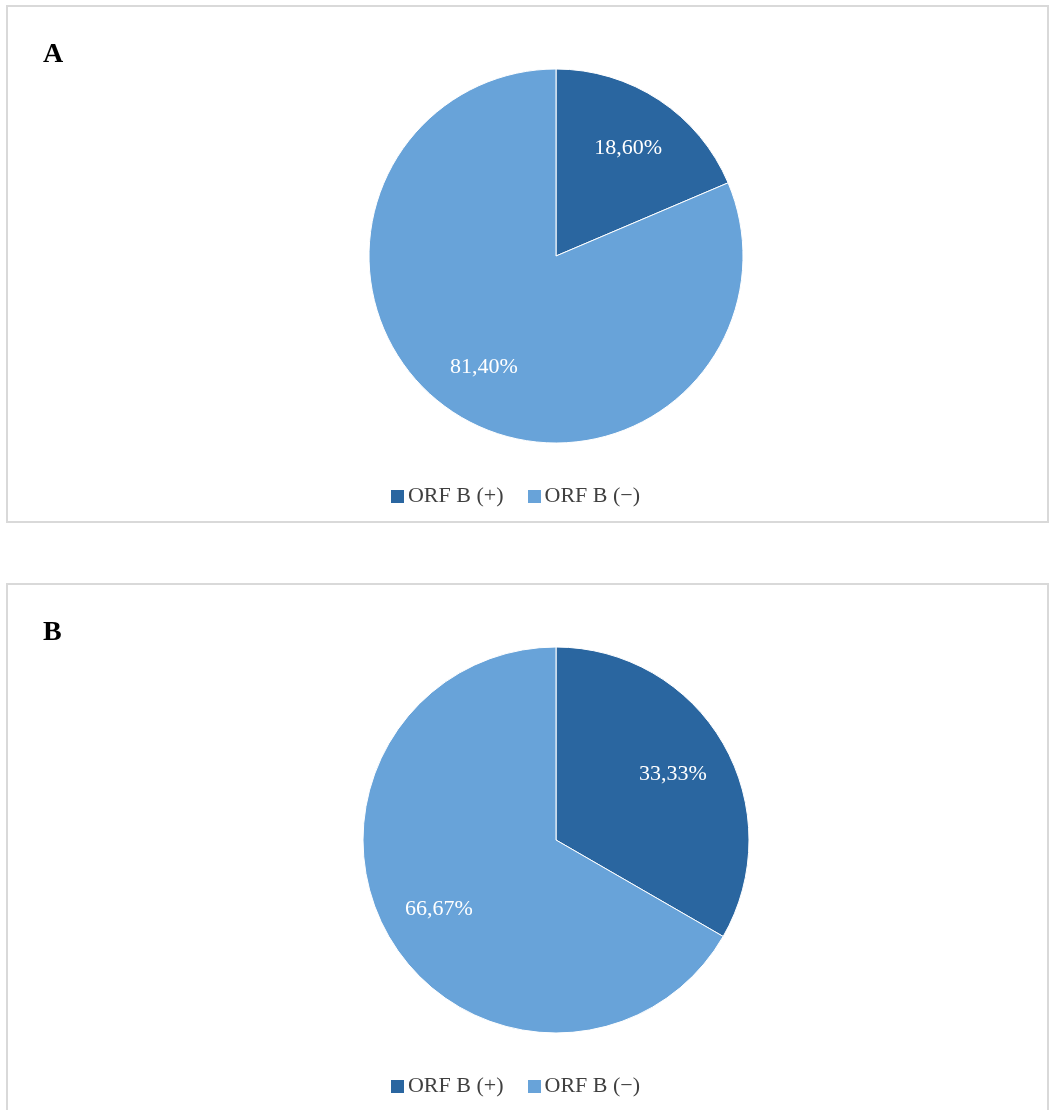 The image size is (1051, 1110). Describe the element at coordinates (673, 772) in the screenshot. I see `data-label: 33,33%` at that location.